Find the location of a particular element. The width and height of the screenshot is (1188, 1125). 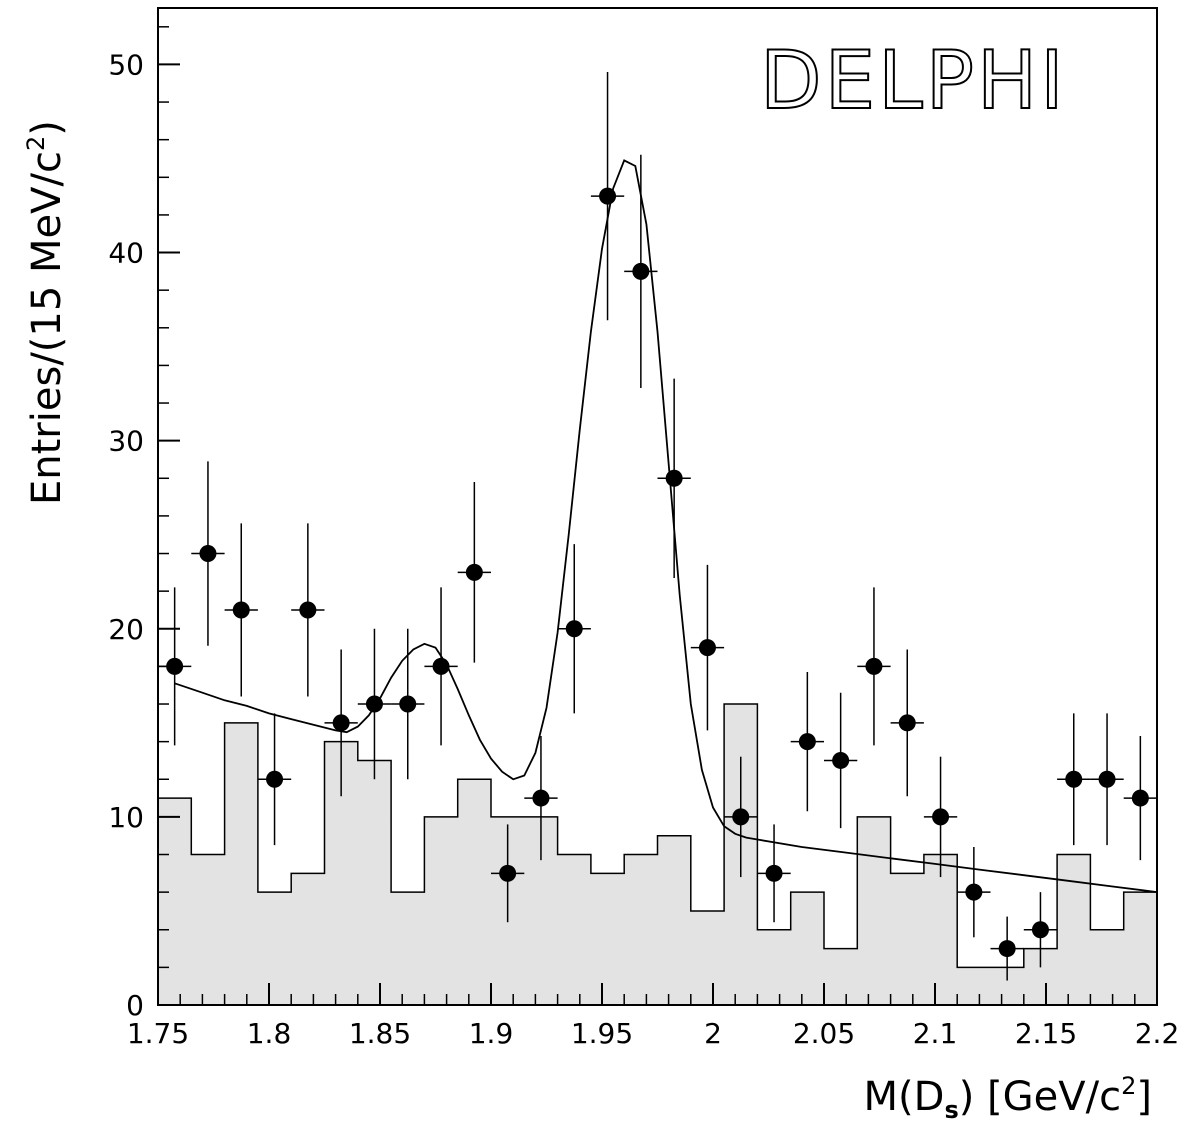

y-tick-label: 30 is located at coordinates (126, 441).